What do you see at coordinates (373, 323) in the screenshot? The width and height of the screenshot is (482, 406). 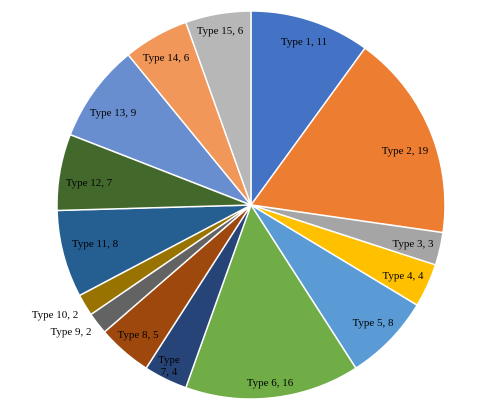 I see `data-label-type-5: Type 5, 8` at bounding box center [373, 323].